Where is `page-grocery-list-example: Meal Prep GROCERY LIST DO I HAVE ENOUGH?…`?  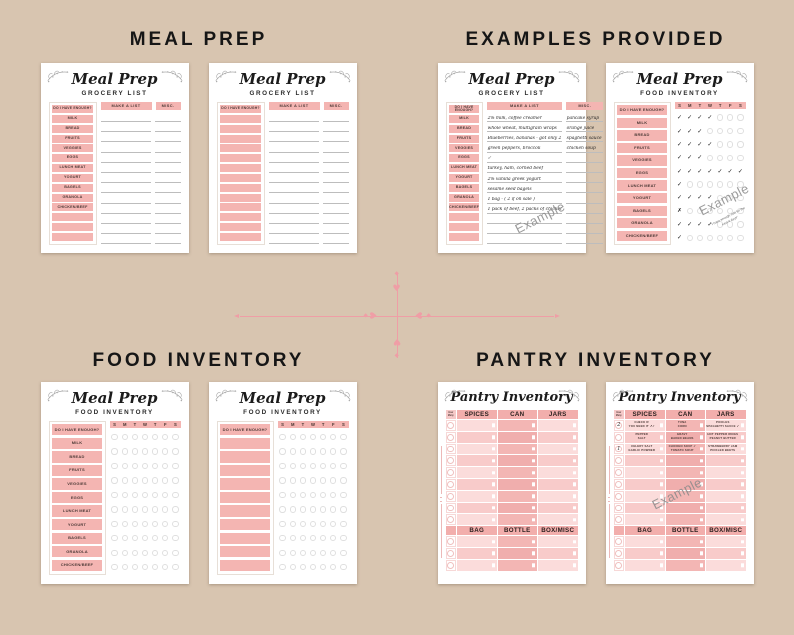 page-grocery-list-example: Meal Prep GROCERY LIST DO I HAVE ENOUGH?… is located at coordinates (520, 158).